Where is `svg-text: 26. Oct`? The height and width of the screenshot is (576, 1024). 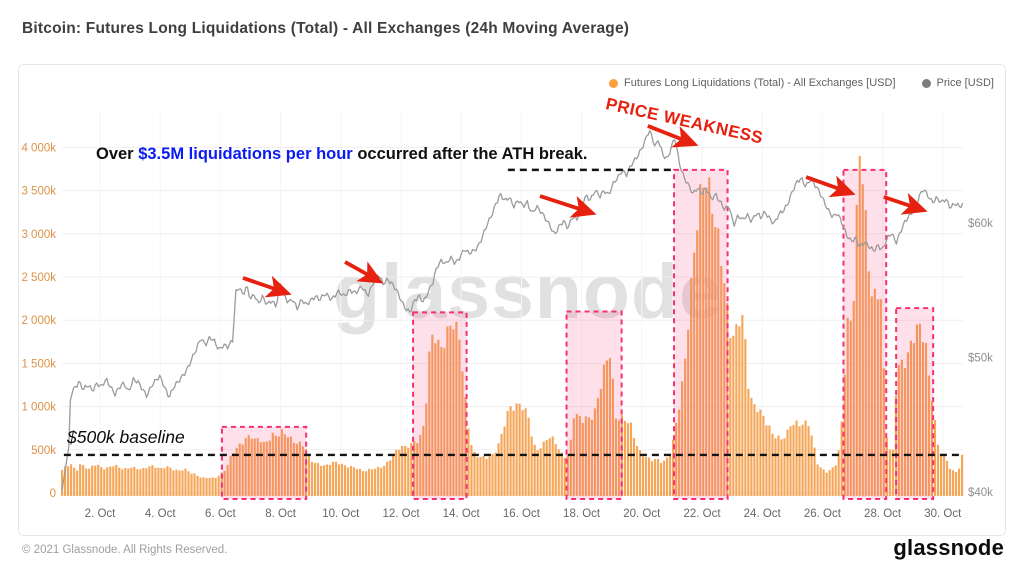 svg-text: 26. Oct is located at coordinates (823, 514).